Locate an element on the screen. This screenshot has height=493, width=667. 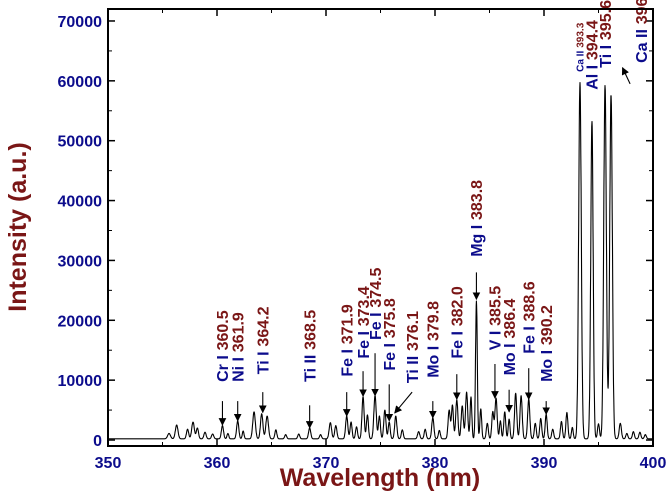
x-tick-labels: 350 360 370 380 390 400 is located at coordinates (381, 463).